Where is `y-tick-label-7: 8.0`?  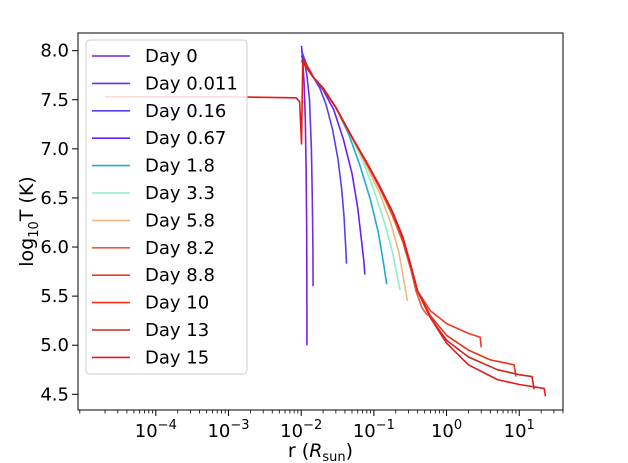
y-tick-label-7: 8.0 is located at coordinates (54, 51).